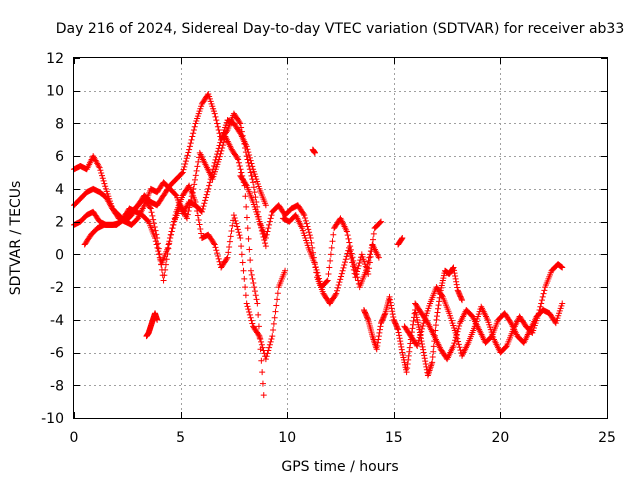  I want to click on x-tick-label: 15, so click(394, 438).